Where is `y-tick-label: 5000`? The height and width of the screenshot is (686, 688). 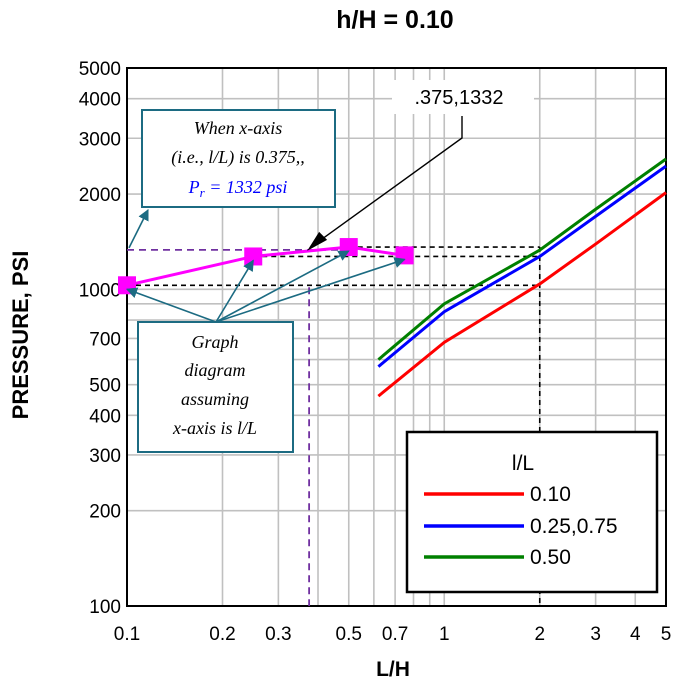
y-tick-label: 5000 is located at coordinates (100, 69).